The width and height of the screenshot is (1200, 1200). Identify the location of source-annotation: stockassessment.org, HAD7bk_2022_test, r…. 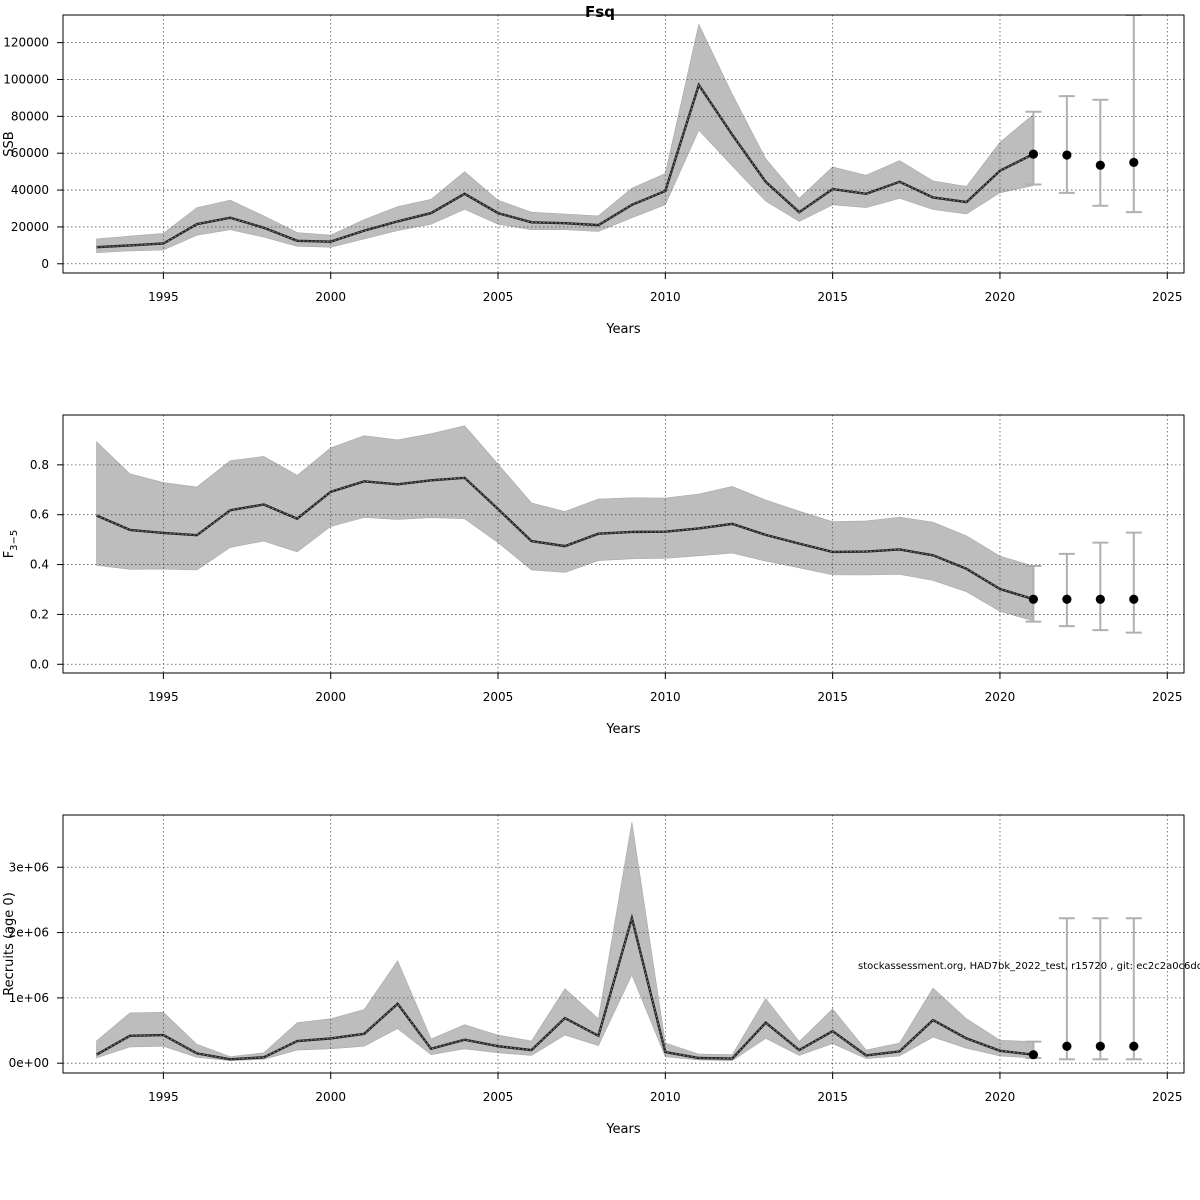
(1029, 966).